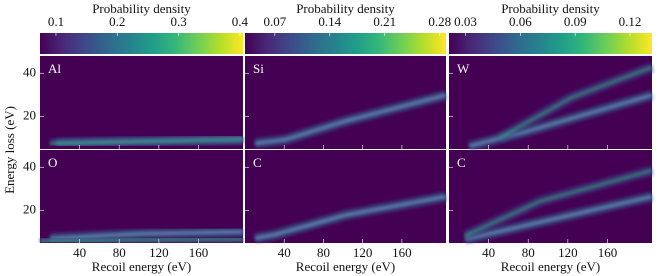  Describe the element at coordinates (117, 21) in the screenshot. I see `colorbar-tick-label: 0.2` at that location.